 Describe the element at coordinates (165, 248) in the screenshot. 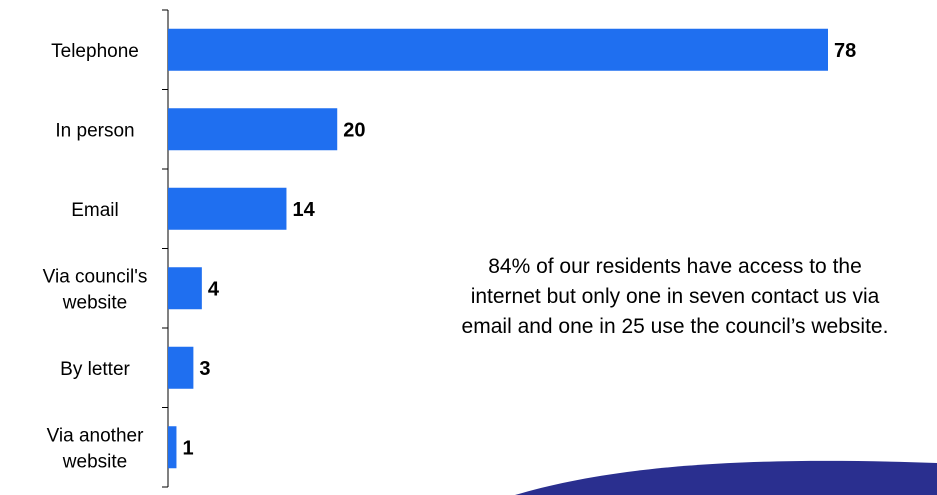

I see `y-axis-ticks` at that location.